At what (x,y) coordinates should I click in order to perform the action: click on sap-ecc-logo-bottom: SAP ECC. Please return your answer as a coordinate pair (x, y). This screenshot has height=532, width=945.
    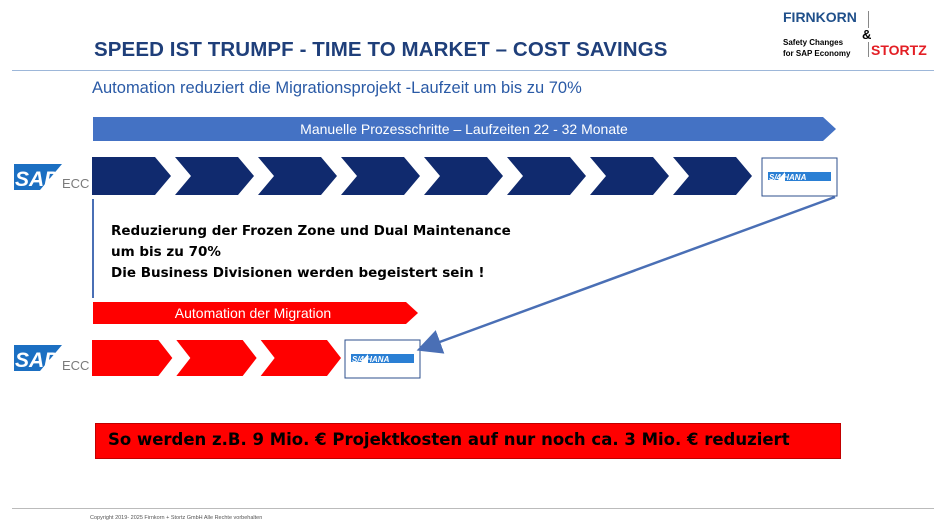
    Looking at the image, I should click on (51, 359).